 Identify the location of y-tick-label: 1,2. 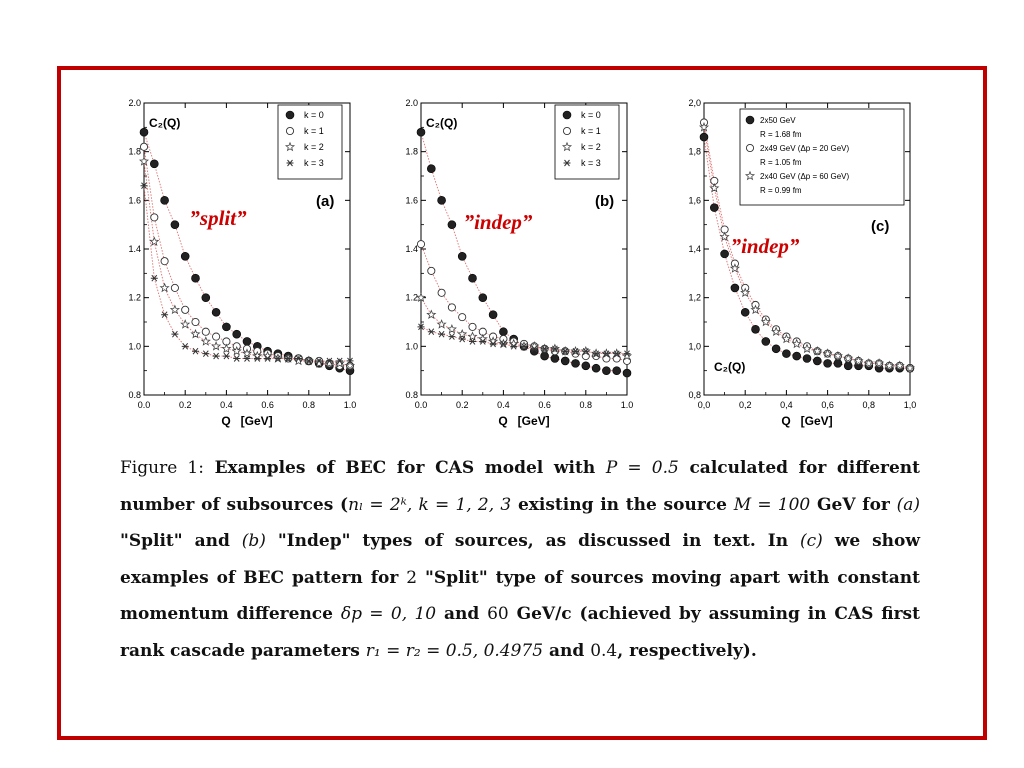
(694, 298).